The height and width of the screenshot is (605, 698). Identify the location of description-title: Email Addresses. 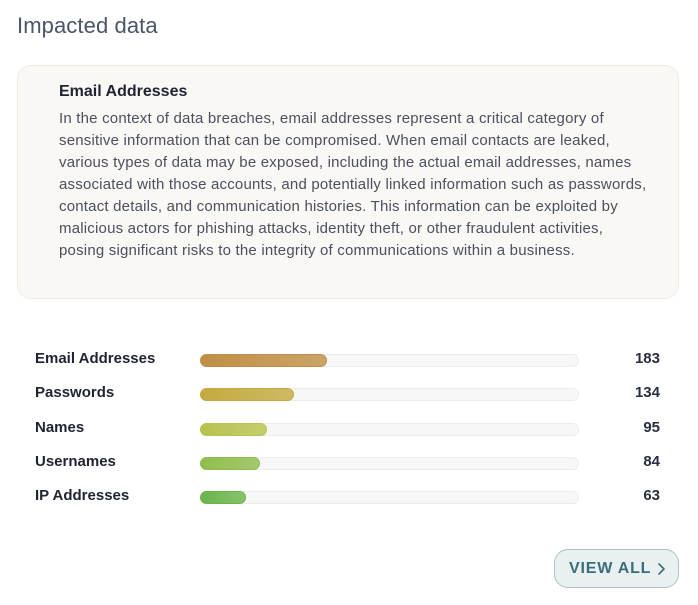
(123, 91).